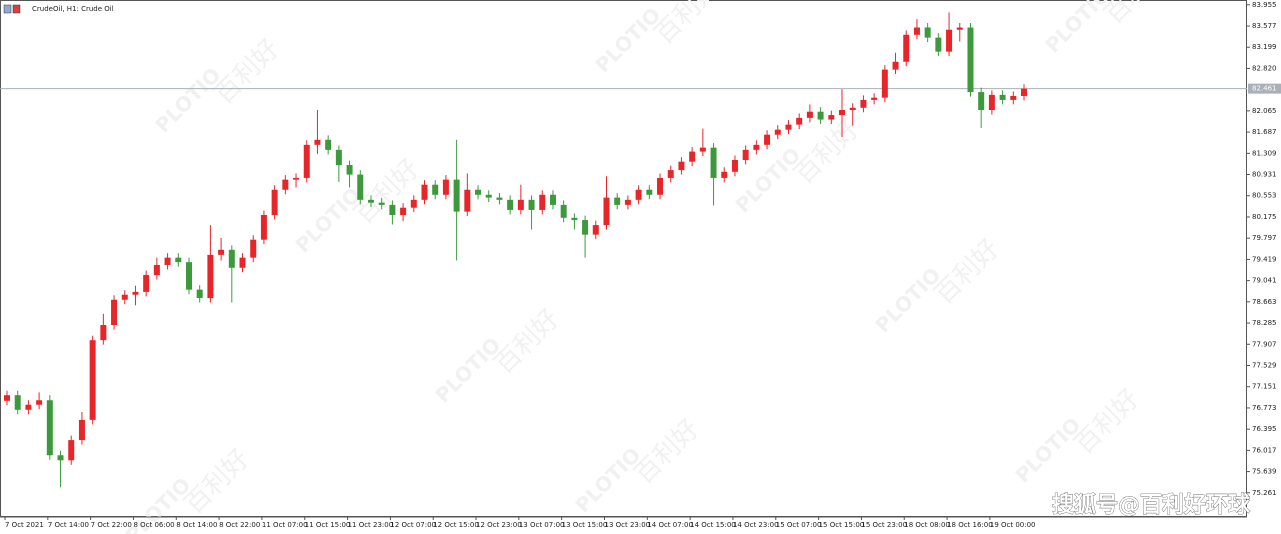  Describe the element at coordinates (1264, 365) in the screenshot. I see `y-tick-label: 77.529` at that location.